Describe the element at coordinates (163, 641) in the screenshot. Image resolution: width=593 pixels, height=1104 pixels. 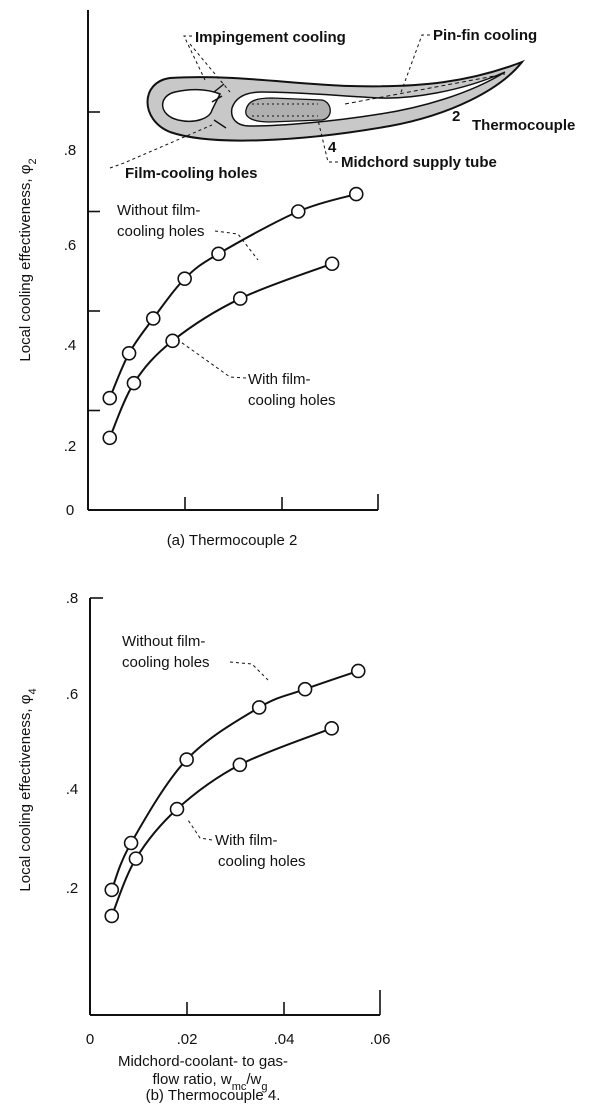
I see `panel-b-without-label-line1: Without film-` at that location.